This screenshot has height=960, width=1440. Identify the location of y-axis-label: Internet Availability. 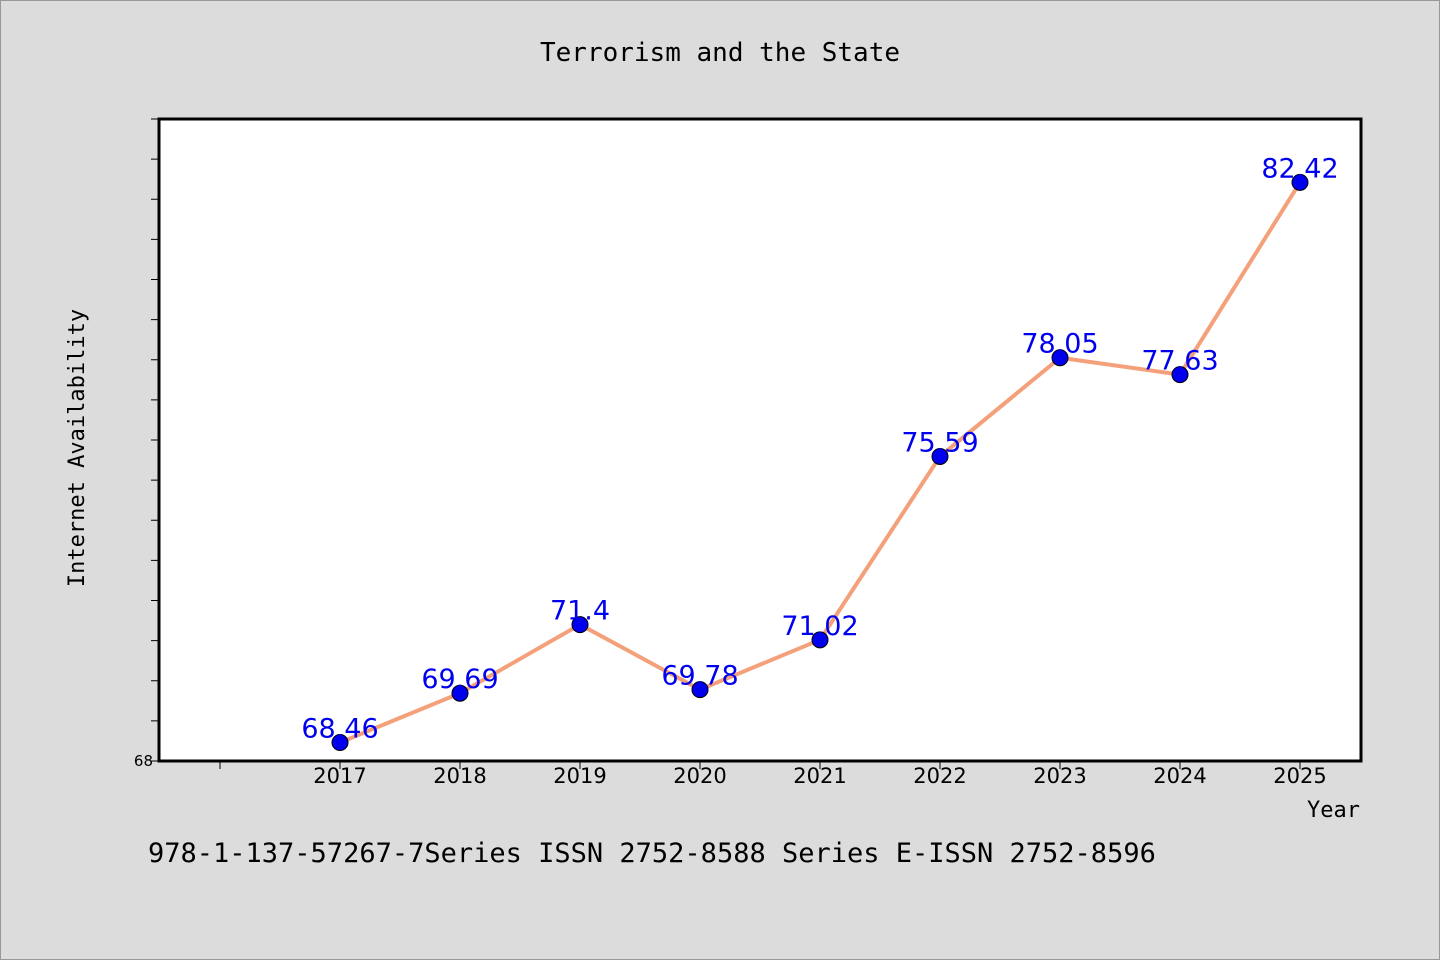
(77, 448).